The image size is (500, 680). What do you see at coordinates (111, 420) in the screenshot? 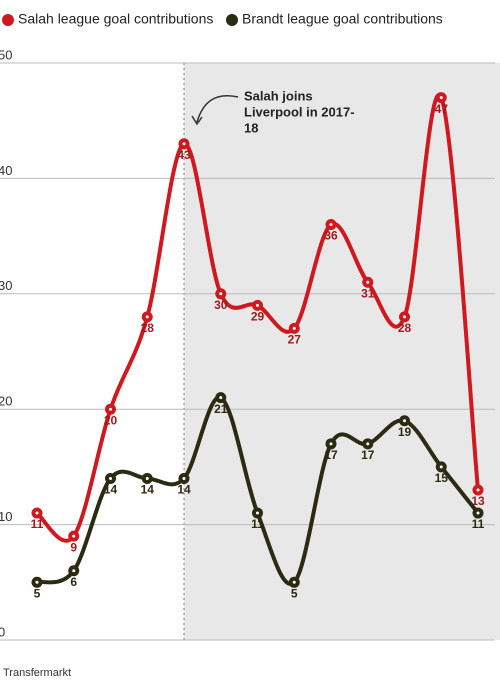
I see `data-label: 20` at bounding box center [111, 420].